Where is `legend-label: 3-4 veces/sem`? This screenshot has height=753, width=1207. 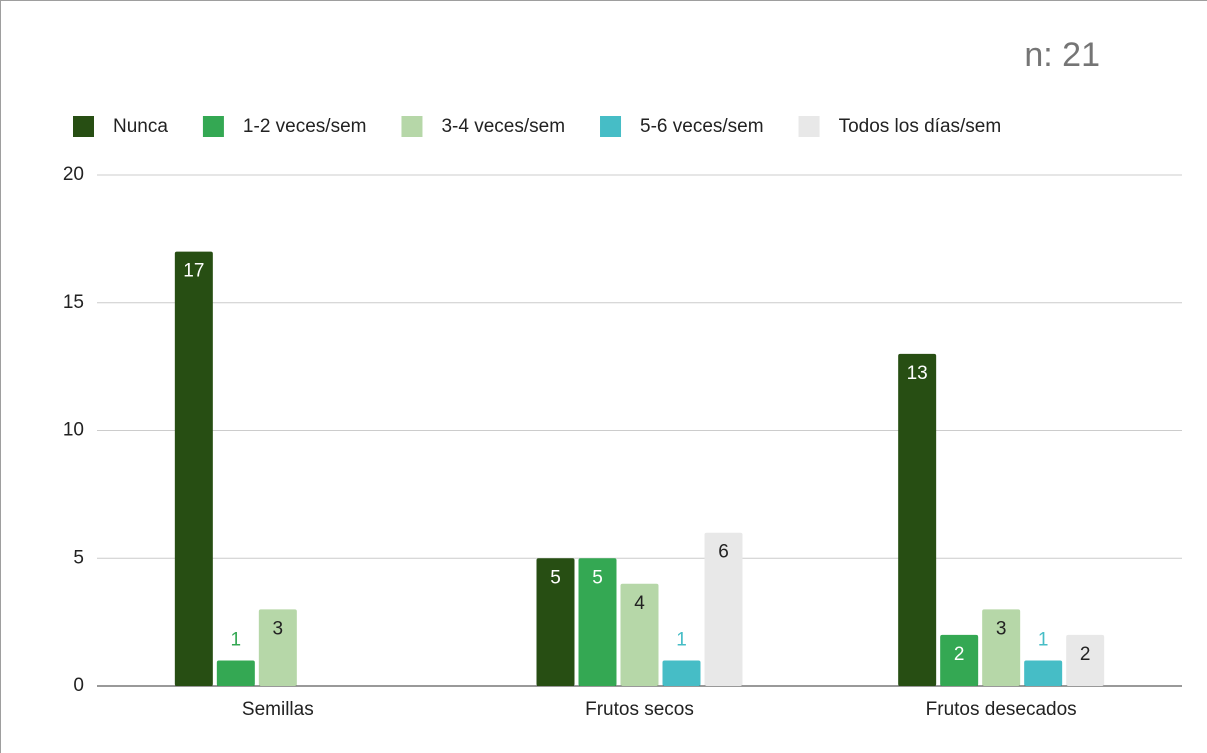 legend-label: 3-4 veces/sem is located at coordinates (503, 126).